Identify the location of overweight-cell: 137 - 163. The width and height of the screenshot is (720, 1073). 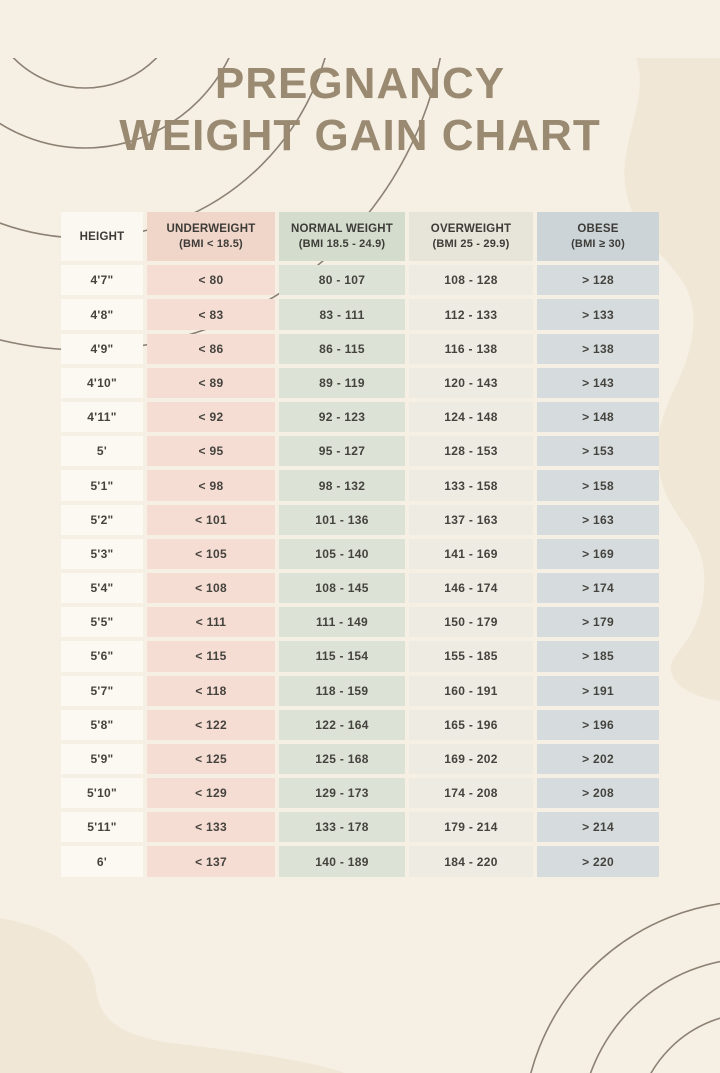
(471, 519).